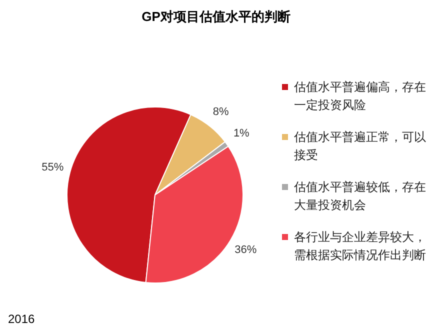 The image size is (432, 332). What do you see at coordinates (216, 17) in the screenshot?
I see `chart-title: GP对项目估值水平的判断` at bounding box center [216, 17].